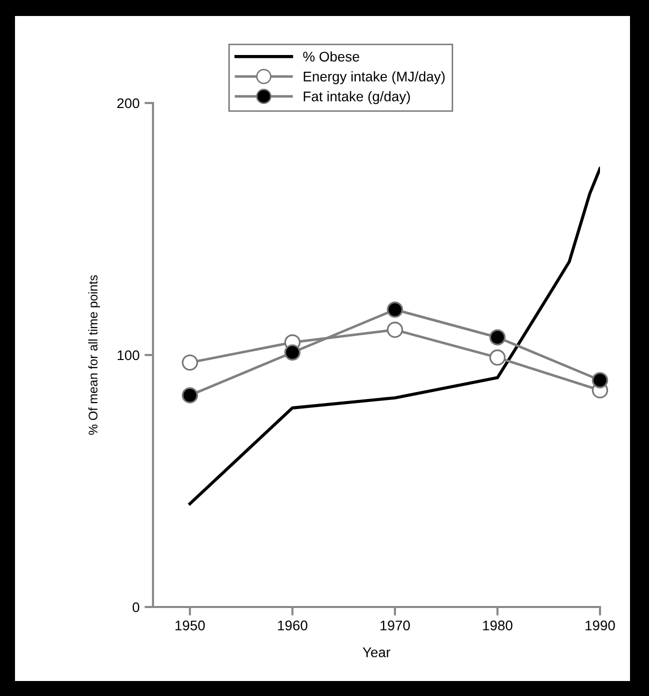  What do you see at coordinates (136, 607) in the screenshot?
I see `y-tick-label: 0` at bounding box center [136, 607].